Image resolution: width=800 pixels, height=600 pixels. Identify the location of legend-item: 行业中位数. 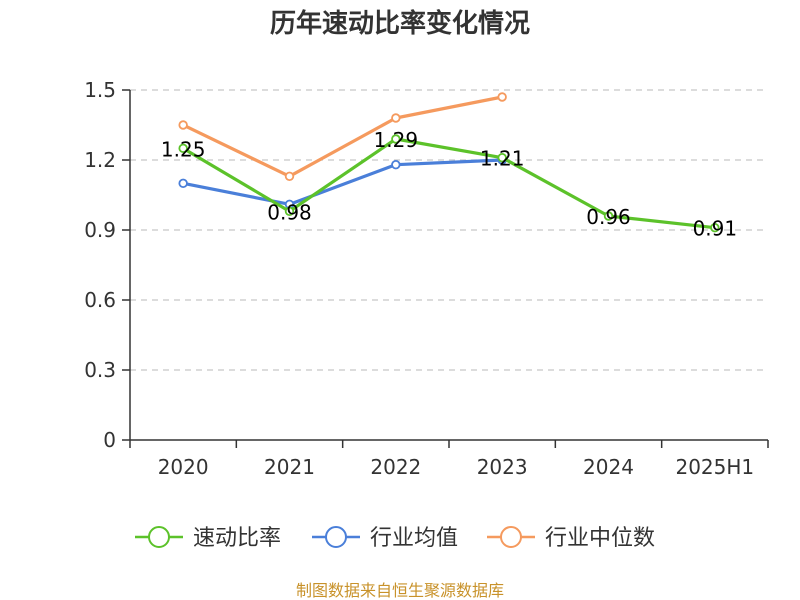
(571, 538).